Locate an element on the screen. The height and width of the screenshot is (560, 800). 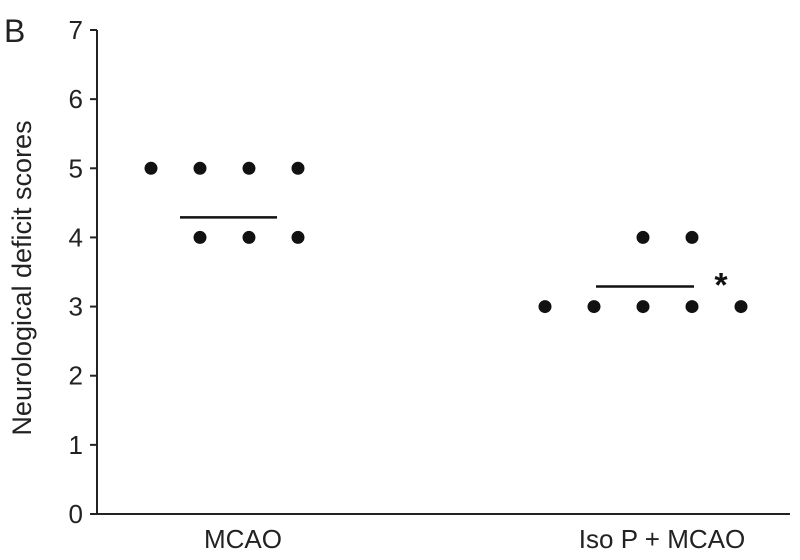
y-ticks: 0 1 2 3 4 5 6 7 is located at coordinates (83, 272).